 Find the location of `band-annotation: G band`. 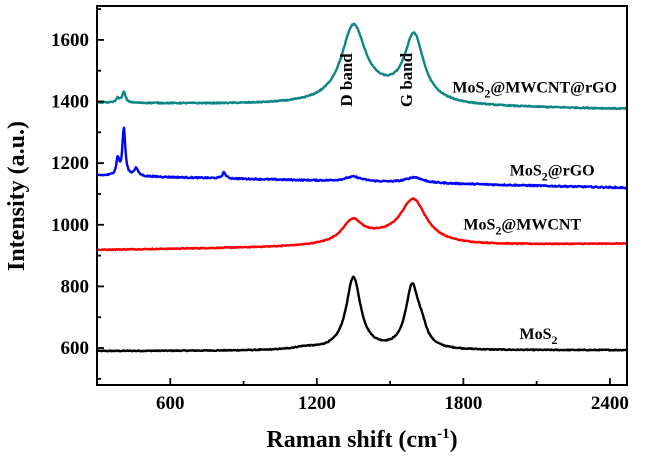

band-annotation: G band is located at coordinates (406, 79).